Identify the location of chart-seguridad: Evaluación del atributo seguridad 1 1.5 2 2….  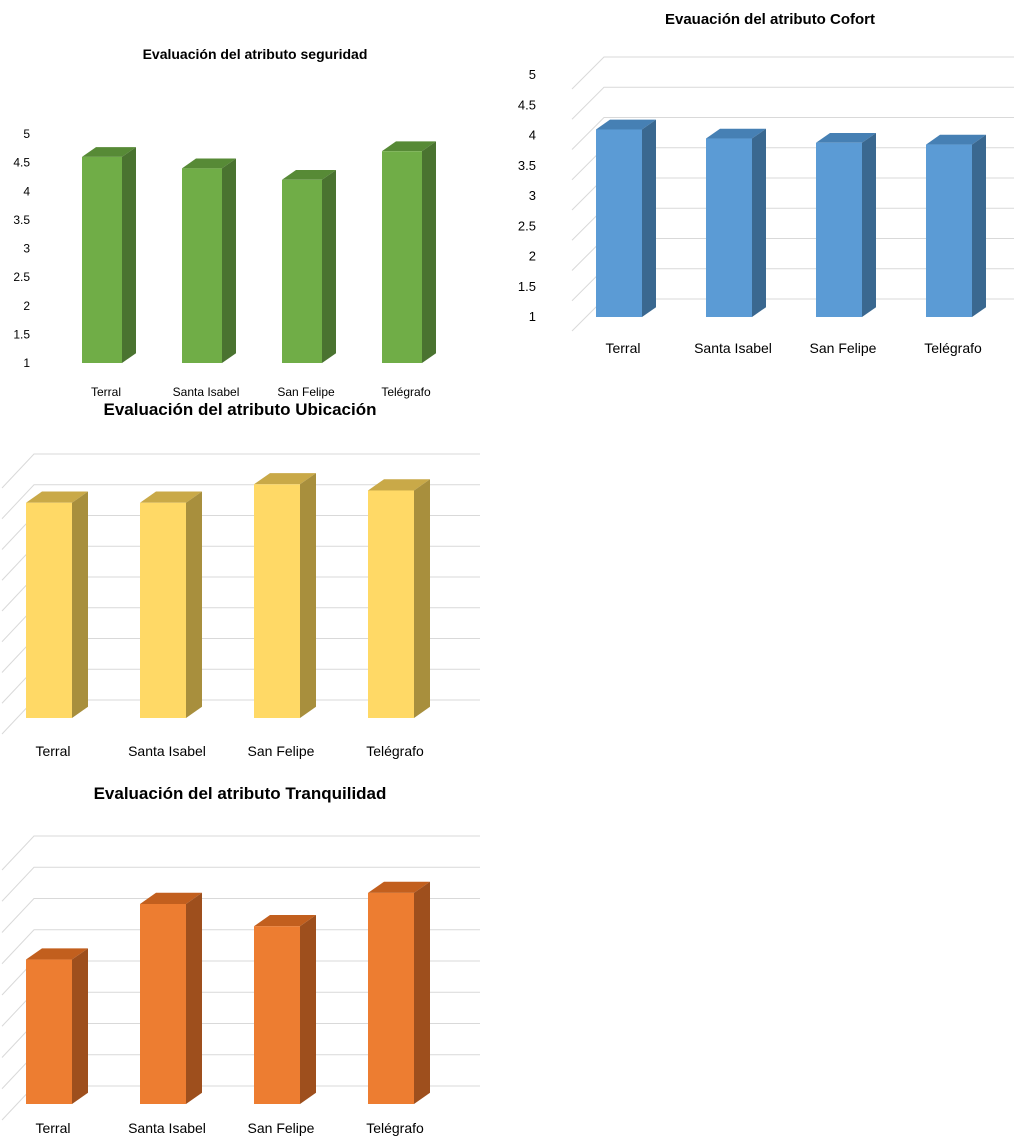
(240, 219).